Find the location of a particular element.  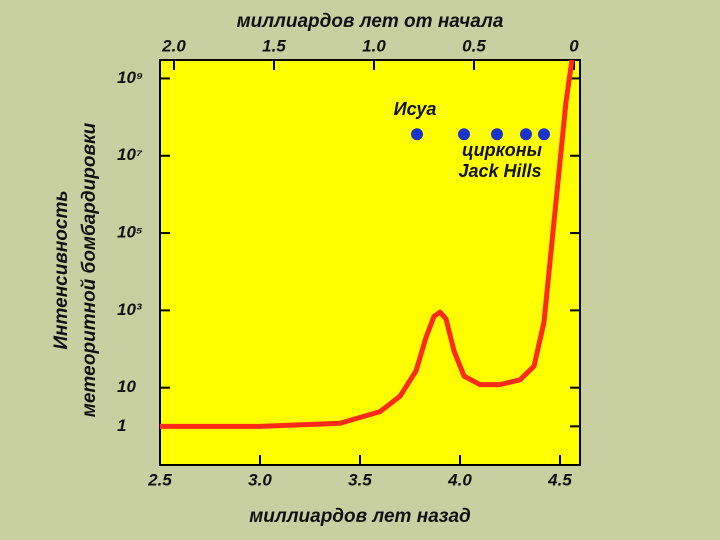

annotation: Исуа is located at coordinates (415, 109).